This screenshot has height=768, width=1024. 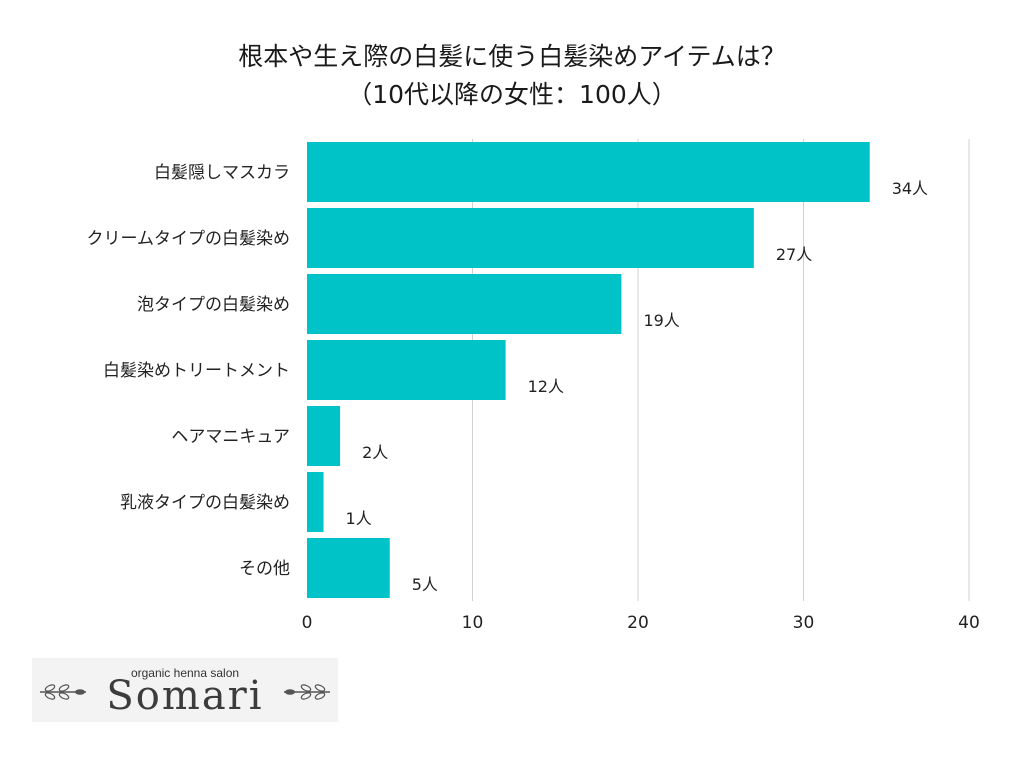 I want to click on right-leaf-ornament-icon, so click(x=307, y=692).